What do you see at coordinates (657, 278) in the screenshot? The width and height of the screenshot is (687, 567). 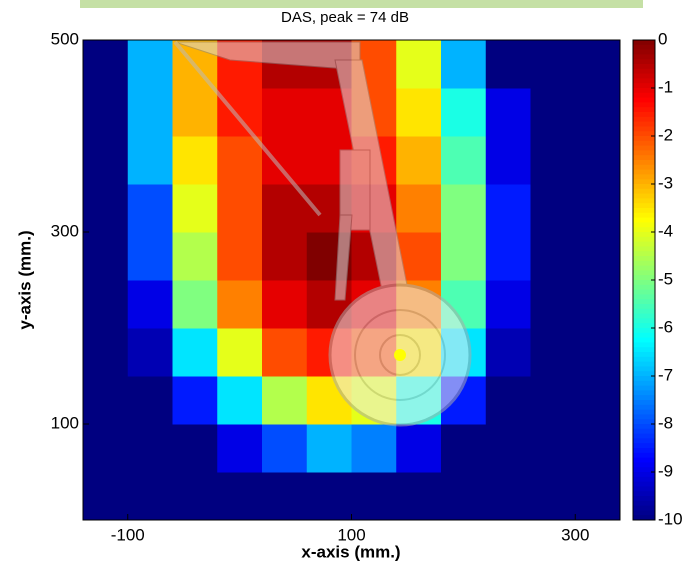 I see `colorbar: 0 -1 -2 -3 -4 -5 -6 -7 -8 -9 -10` at bounding box center [657, 278].